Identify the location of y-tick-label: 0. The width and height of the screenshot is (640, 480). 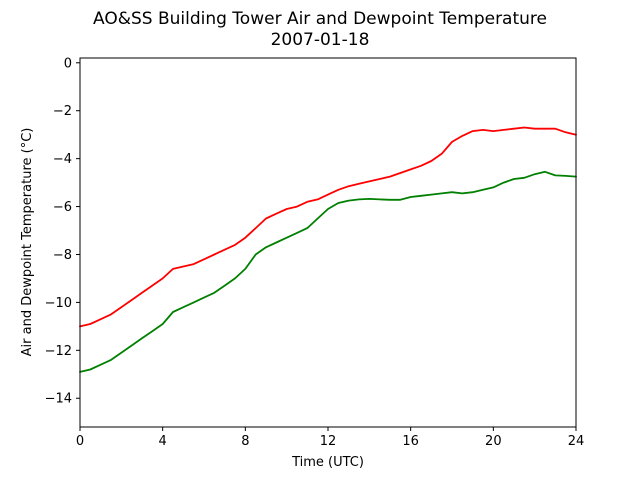
(68, 63).